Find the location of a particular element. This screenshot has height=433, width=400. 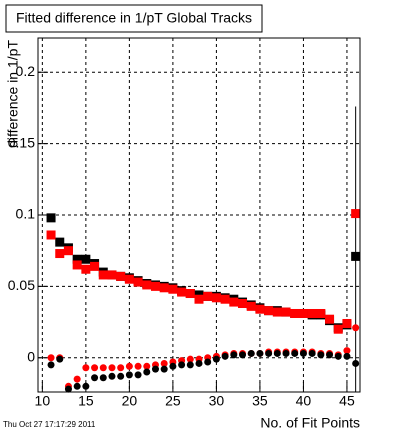

timestamp: Thu Oct 27 17:17:29 2011 is located at coordinates (49, 424).